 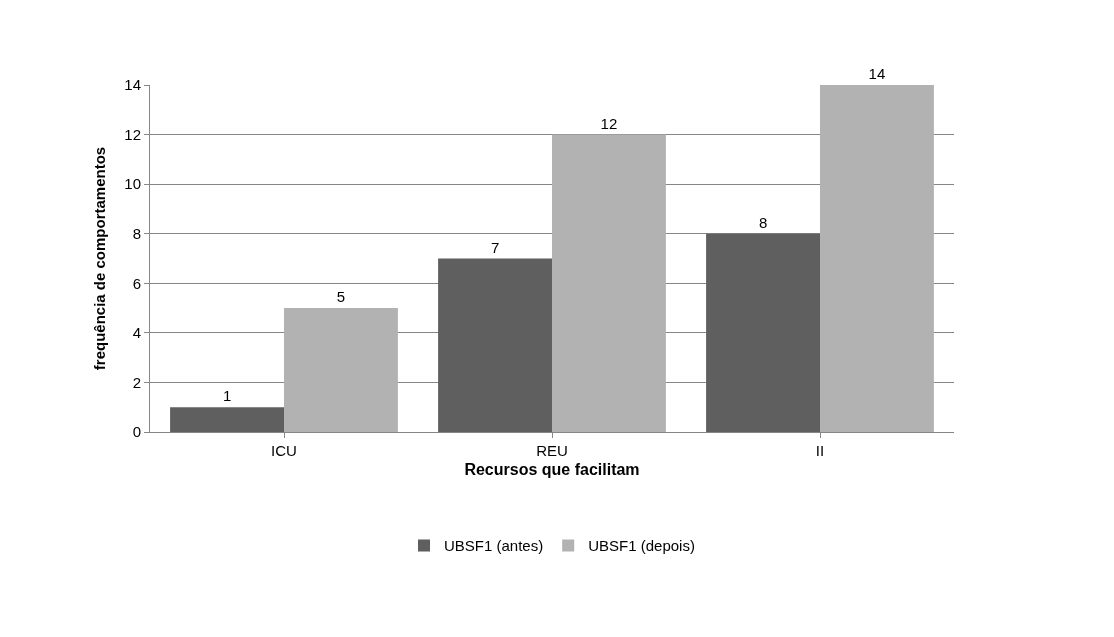 I want to click on y-tick-label: 14, so click(x=132, y=85).